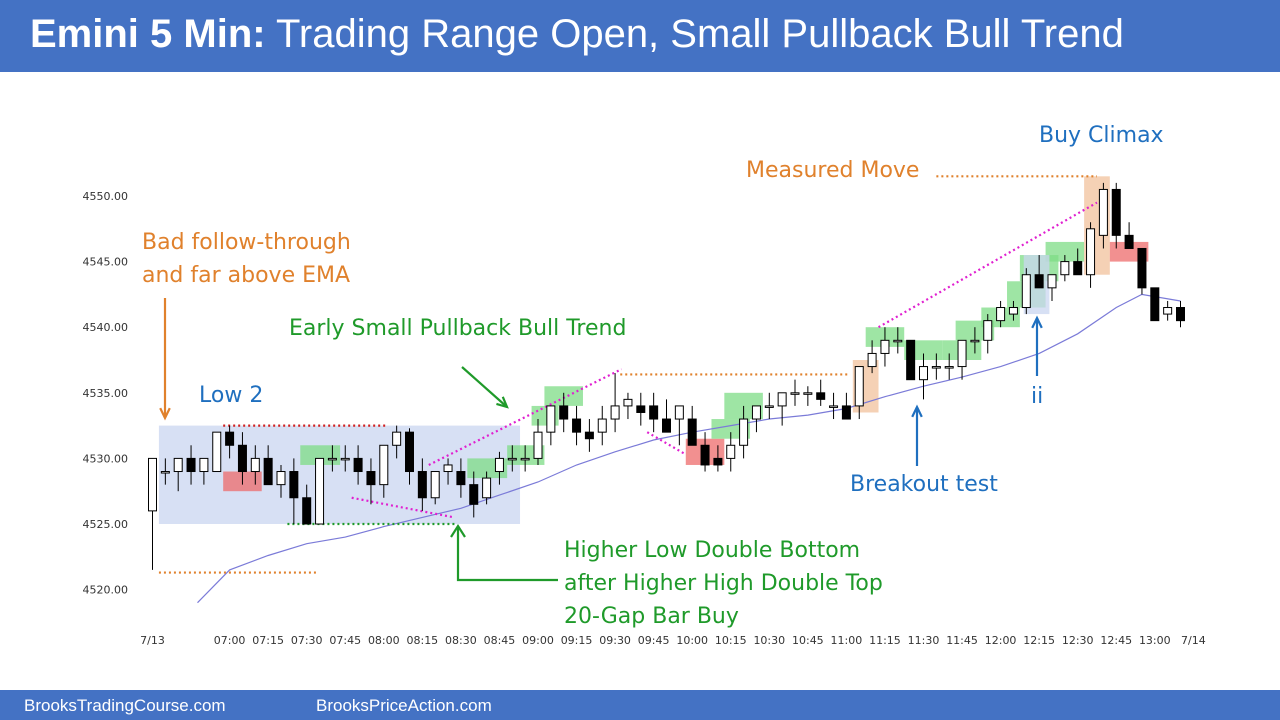 Image resolution: width=1280 pixels, height=720 pixels. Describe the element at coordinates (832, 170) in the screenshot. I see `annotation-label: Measured Move` at that location.